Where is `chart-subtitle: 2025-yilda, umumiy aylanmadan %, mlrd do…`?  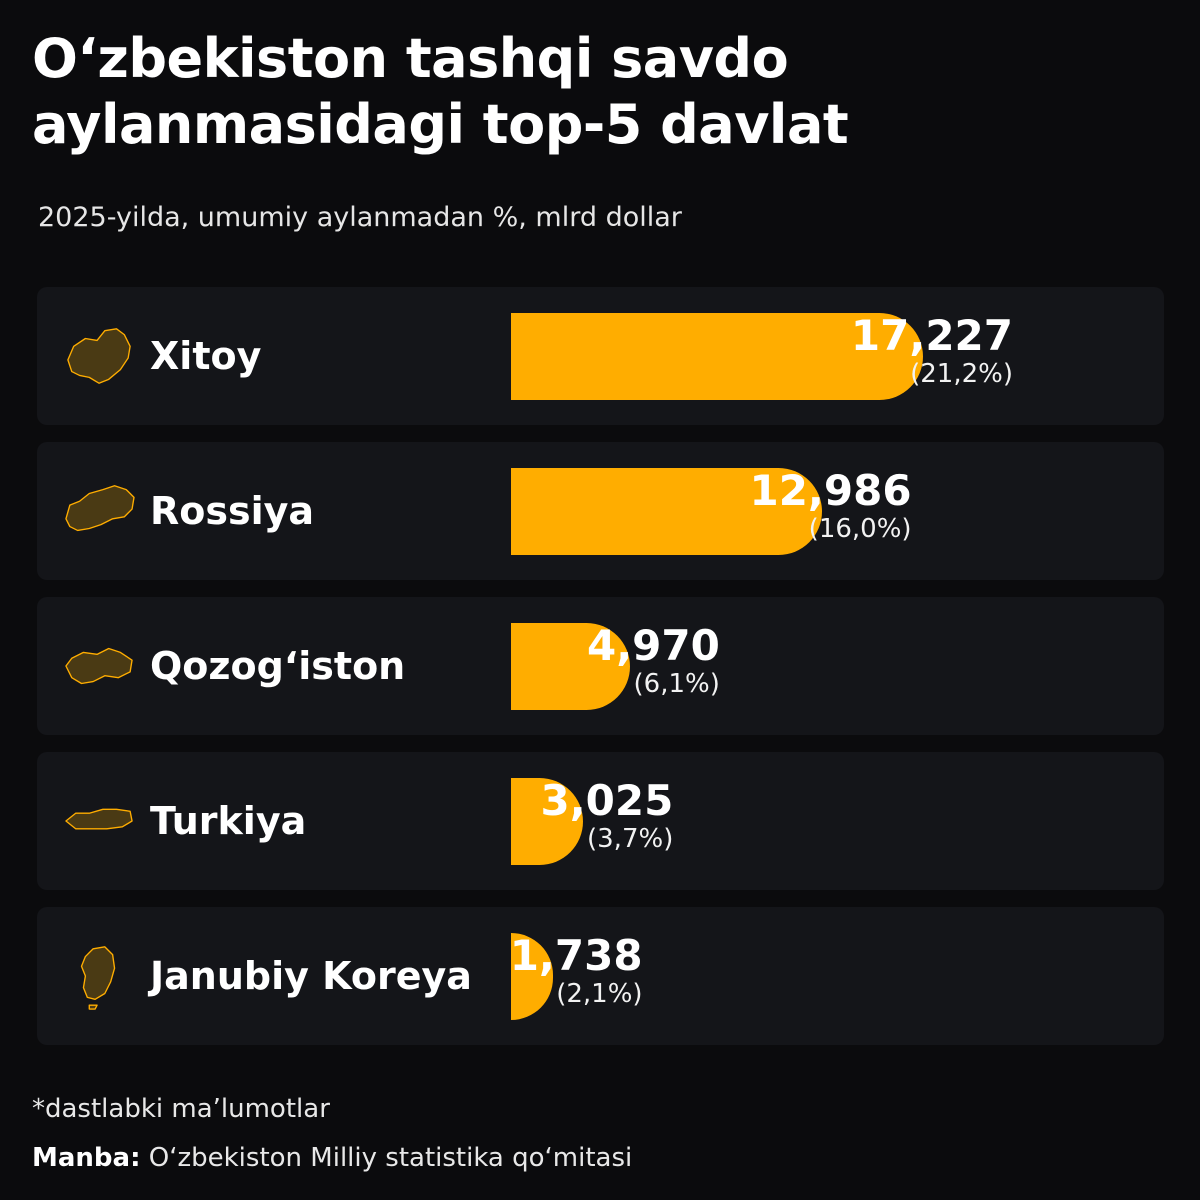
chart-subtitle: 2025-yilda, umumiy aylanmadan %, mlrd do… is located at coordinates (360, 217).